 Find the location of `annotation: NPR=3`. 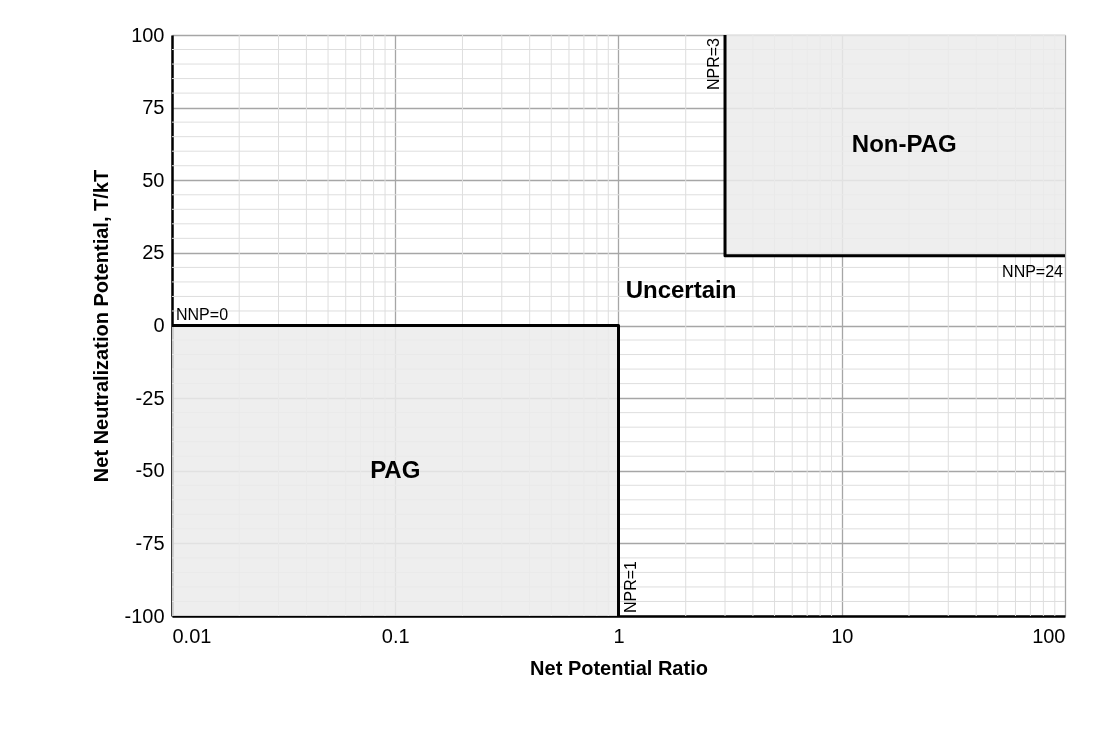

annotation: NPR=3 is located at coordinates (714, 64).